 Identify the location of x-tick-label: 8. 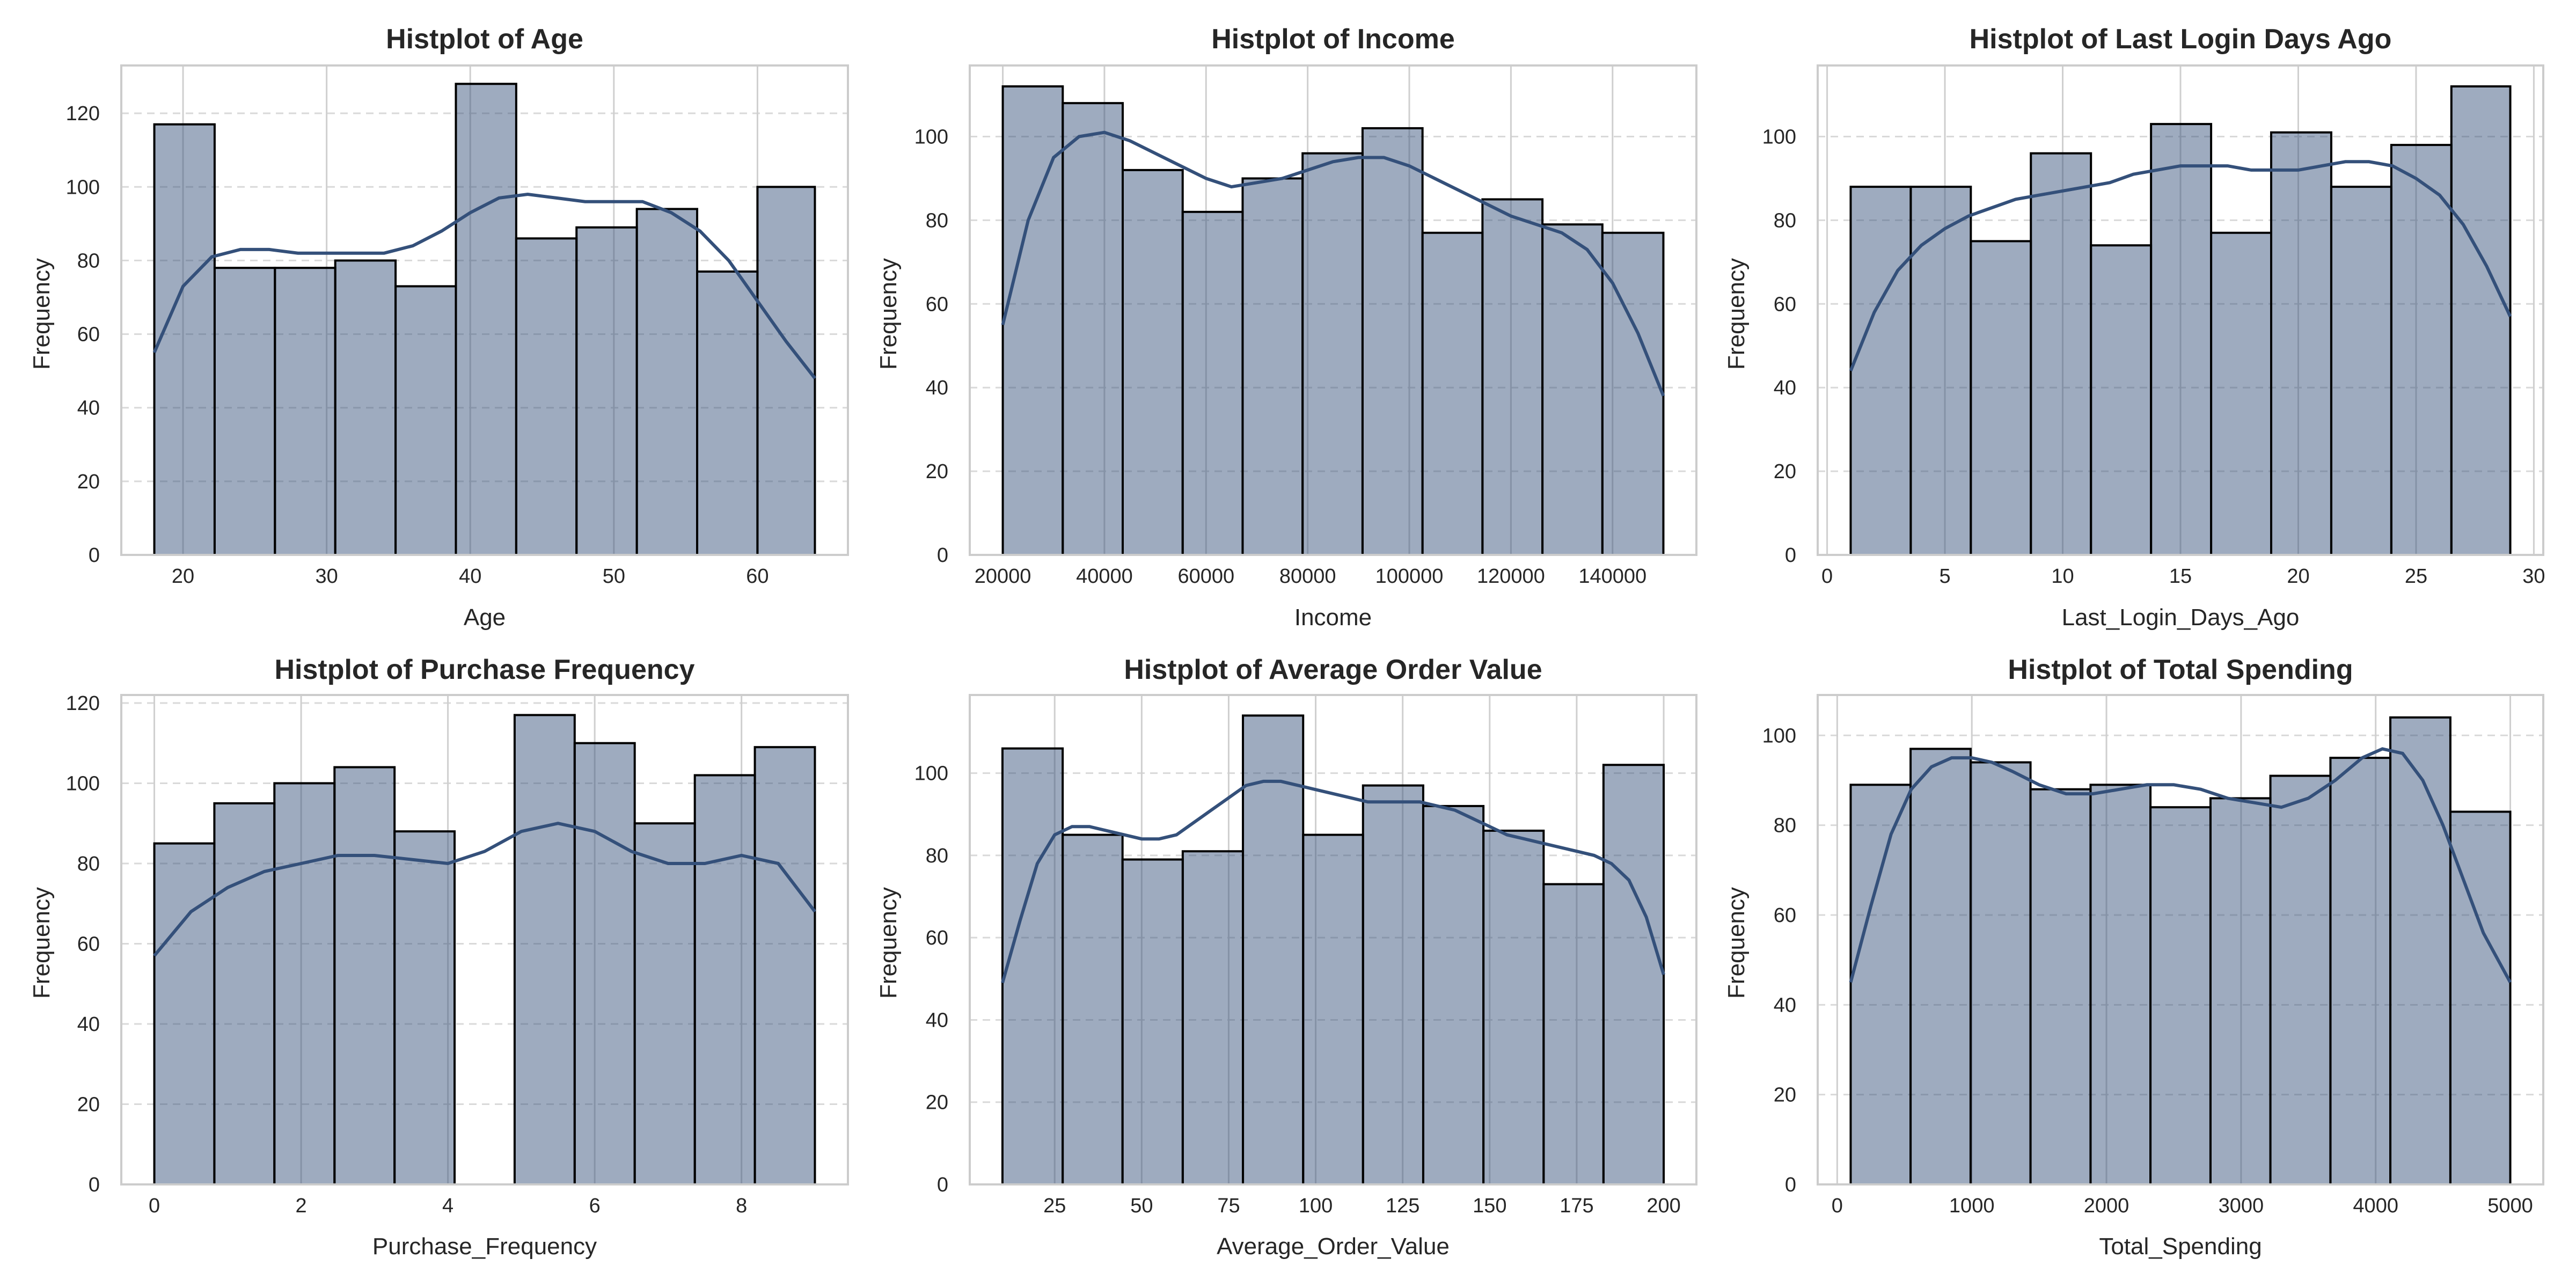
(741, 1206).